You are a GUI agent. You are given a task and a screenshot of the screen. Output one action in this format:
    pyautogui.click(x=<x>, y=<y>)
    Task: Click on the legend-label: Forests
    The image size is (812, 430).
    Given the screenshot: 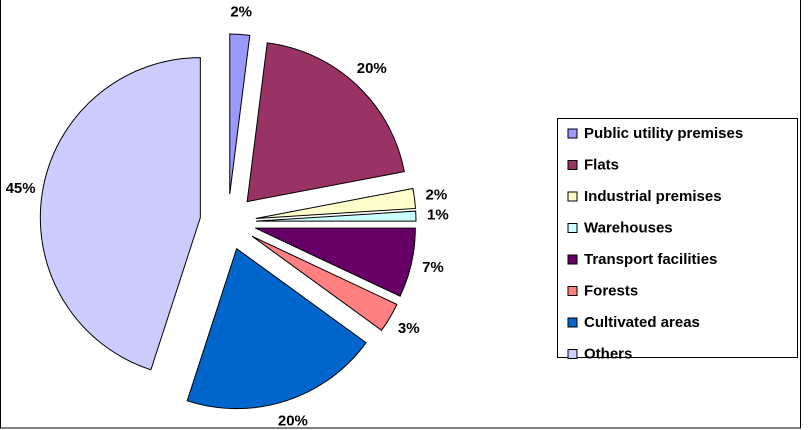 What is the action you would take?
    pyautogui.click(x=611, y=290)
    